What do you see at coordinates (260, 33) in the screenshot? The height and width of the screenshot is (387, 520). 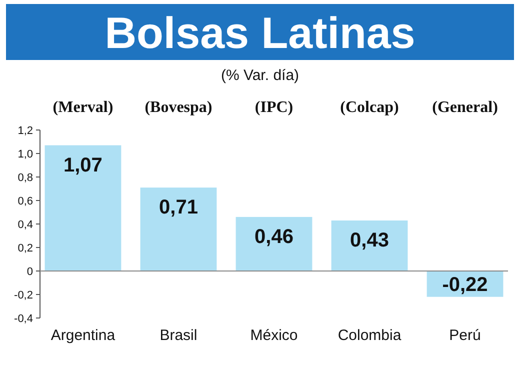 I see `chart-title: Bolsas Latinas` at bounding box center [260, 33].